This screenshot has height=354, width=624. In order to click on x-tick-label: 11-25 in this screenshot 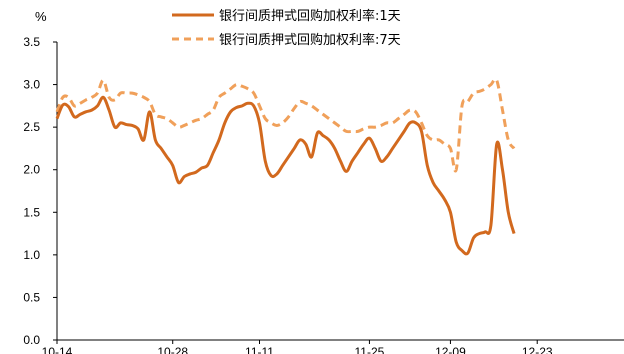, I will do `click(370, 349)`.